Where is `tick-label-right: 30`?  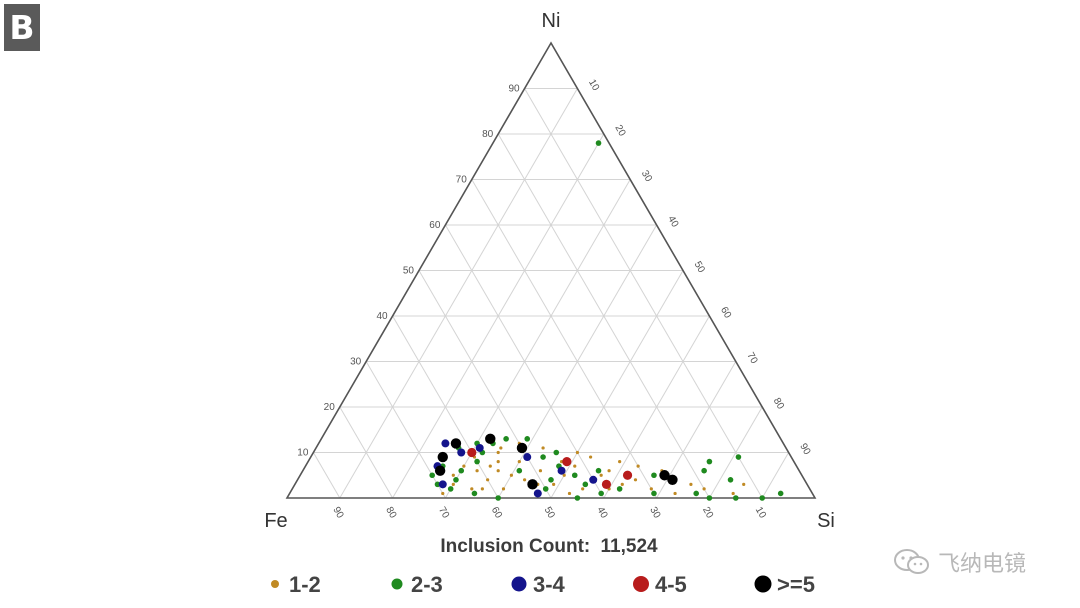
tick-label-right: 30 is located at coordinates (646, 177).